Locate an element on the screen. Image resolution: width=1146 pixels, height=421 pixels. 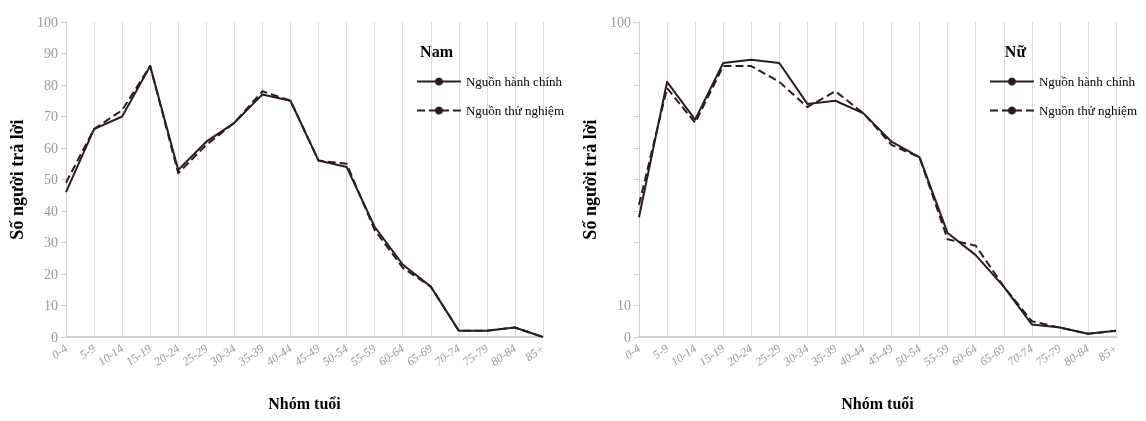
y-tick-label: 90 is located at coordinates (51, 53).